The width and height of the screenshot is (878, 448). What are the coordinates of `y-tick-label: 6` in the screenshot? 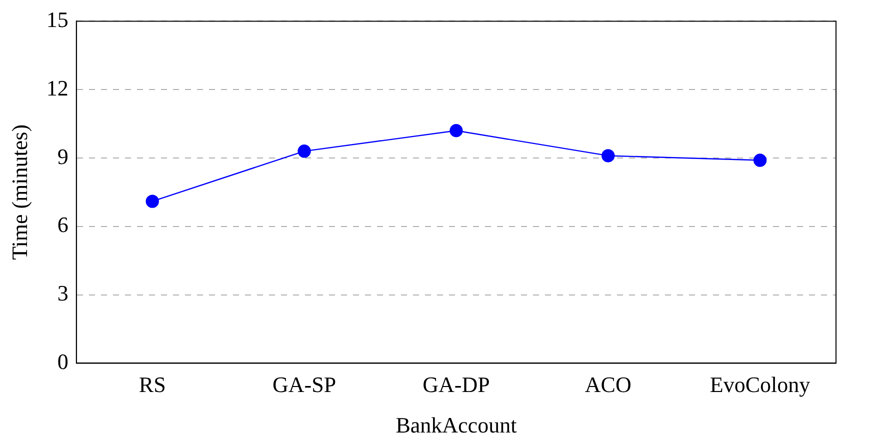 It's located at (62, 225).